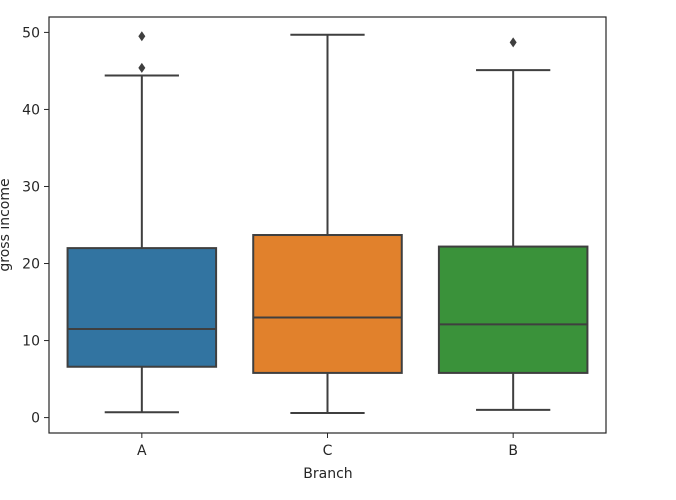 This screenshot has width=676, height=500. What do you see at coordinates (328, 451) in the screenshot?
I see `x-tick-label: C` at bounding box center [328, 451].